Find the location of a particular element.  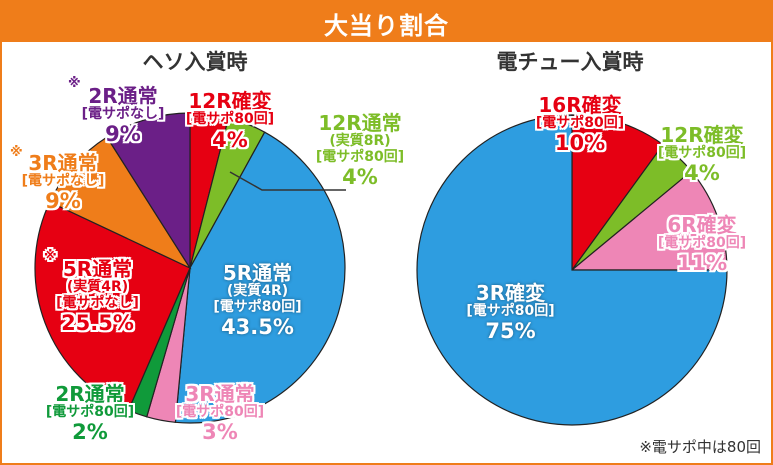

label-heso-2r-80: 2R通常 [電サポ80回] 2% is located at coordinates (90, 414).